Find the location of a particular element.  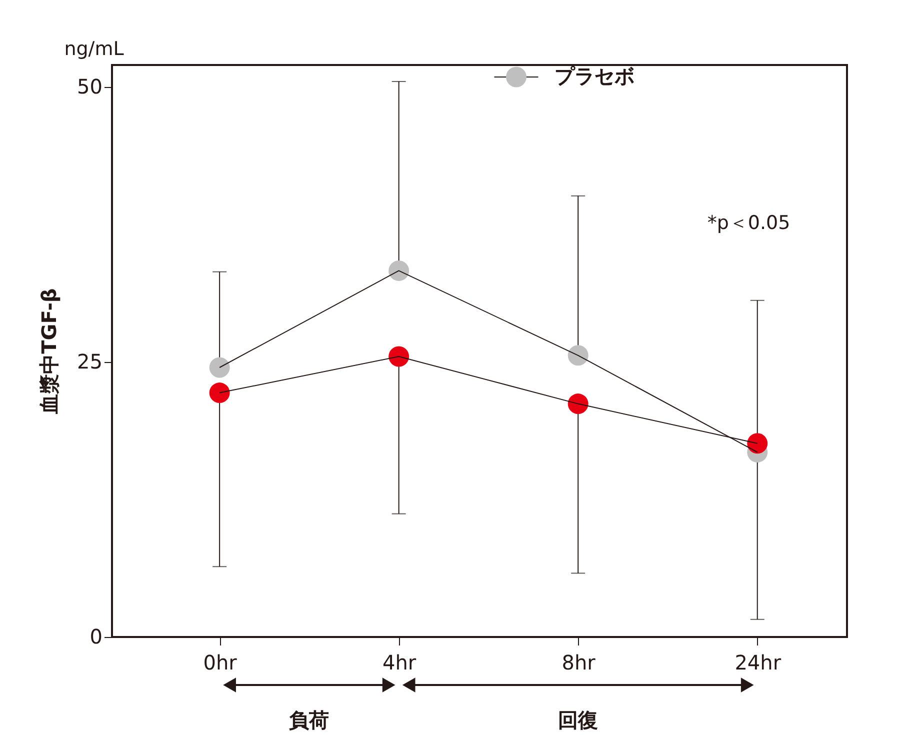

y-tick-label: 0 is located at coordinates (96, 636).